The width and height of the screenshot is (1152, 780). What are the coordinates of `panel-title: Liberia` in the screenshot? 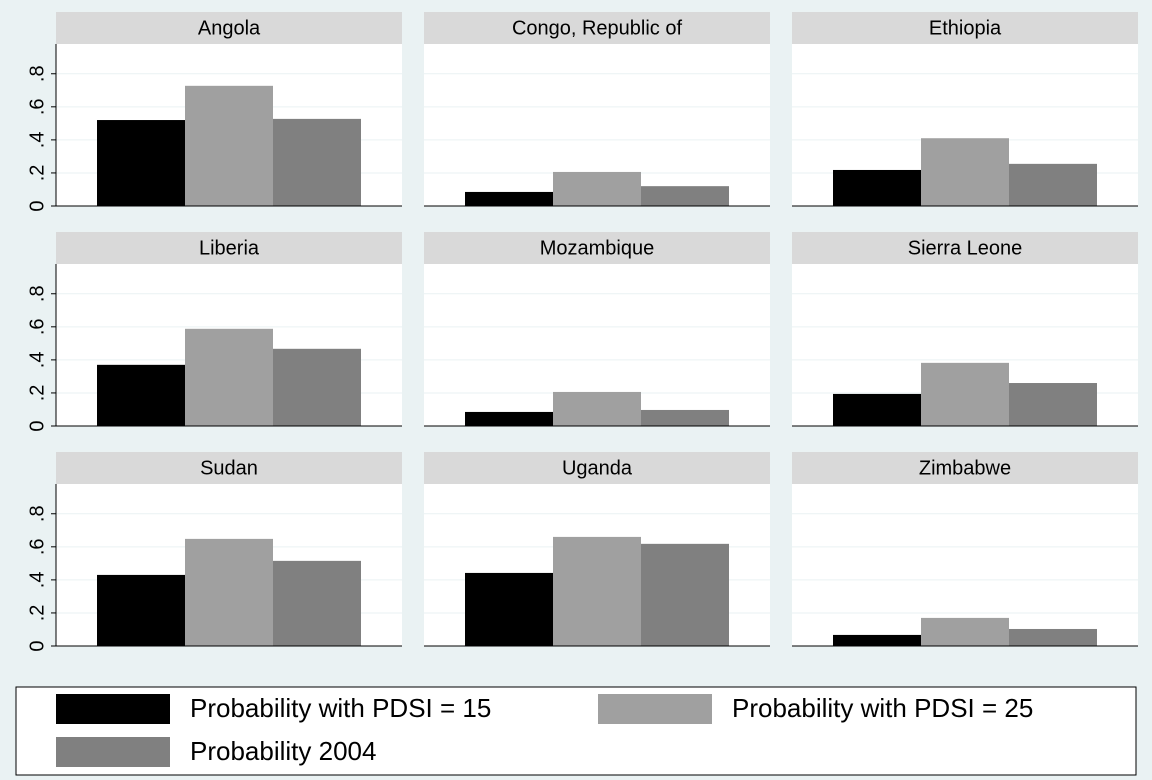 It's located at (229, 248).